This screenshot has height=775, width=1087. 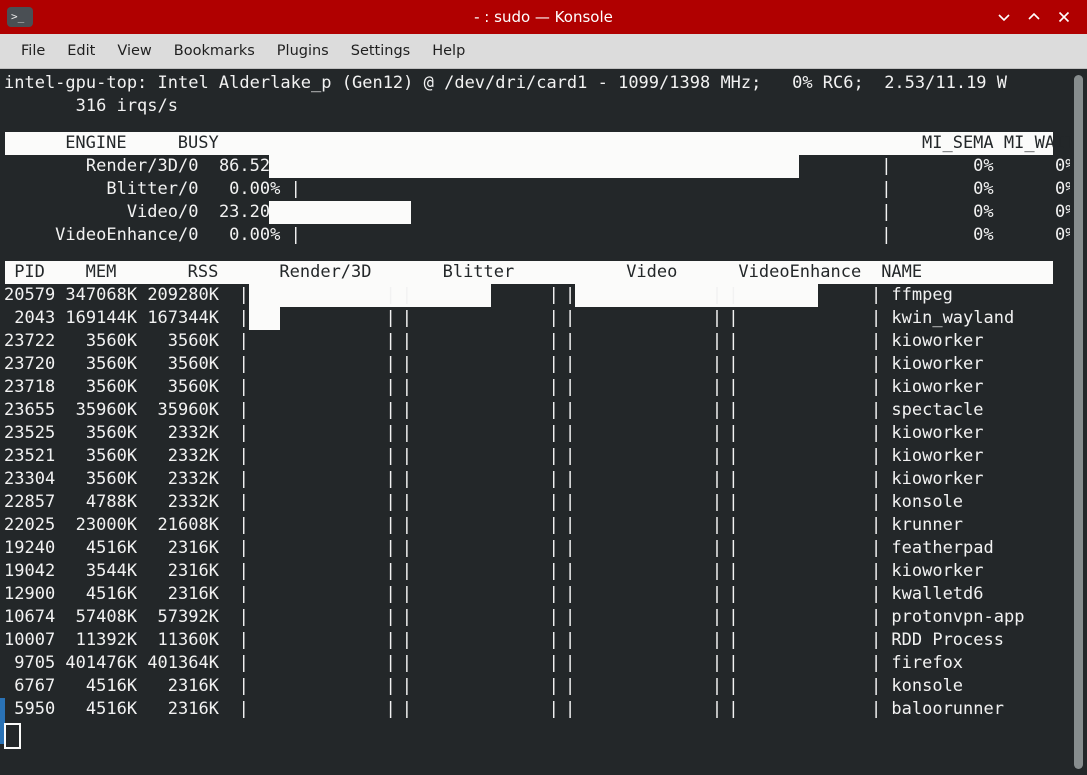 I want to click on cell-name: baloorunner, so click(x=947, y=709).